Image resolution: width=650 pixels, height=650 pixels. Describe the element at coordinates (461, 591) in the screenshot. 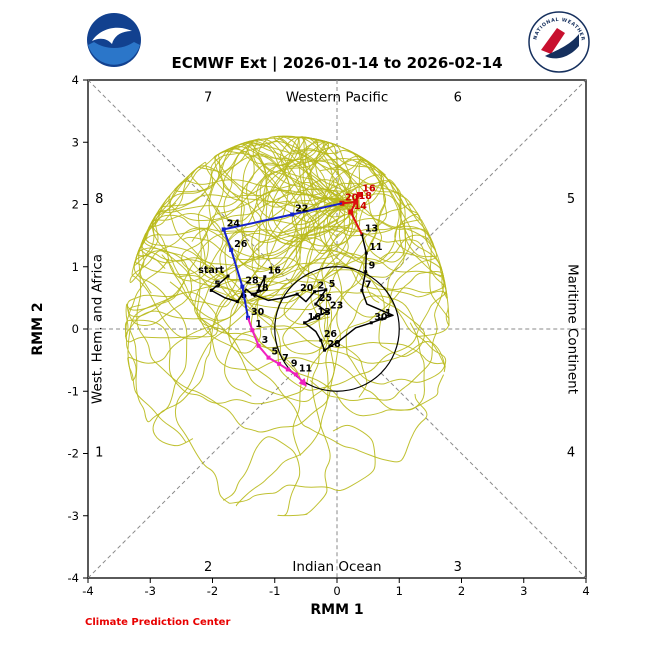

I see `x-tick-label: 2` at that location.